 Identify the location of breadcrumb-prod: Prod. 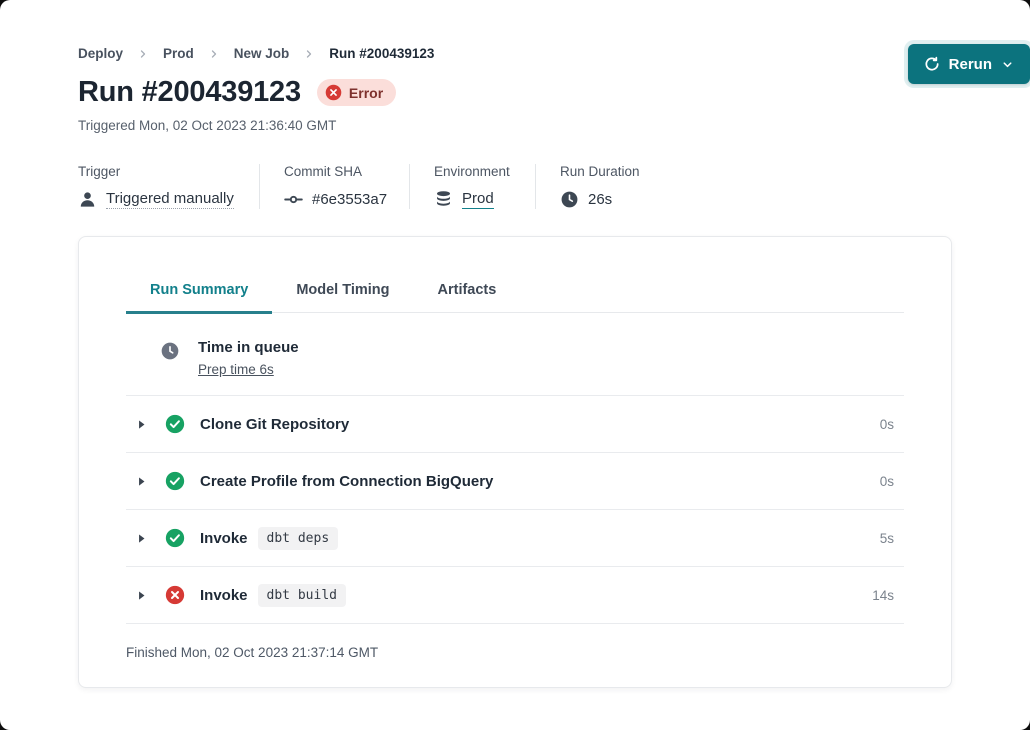
(178, 53).